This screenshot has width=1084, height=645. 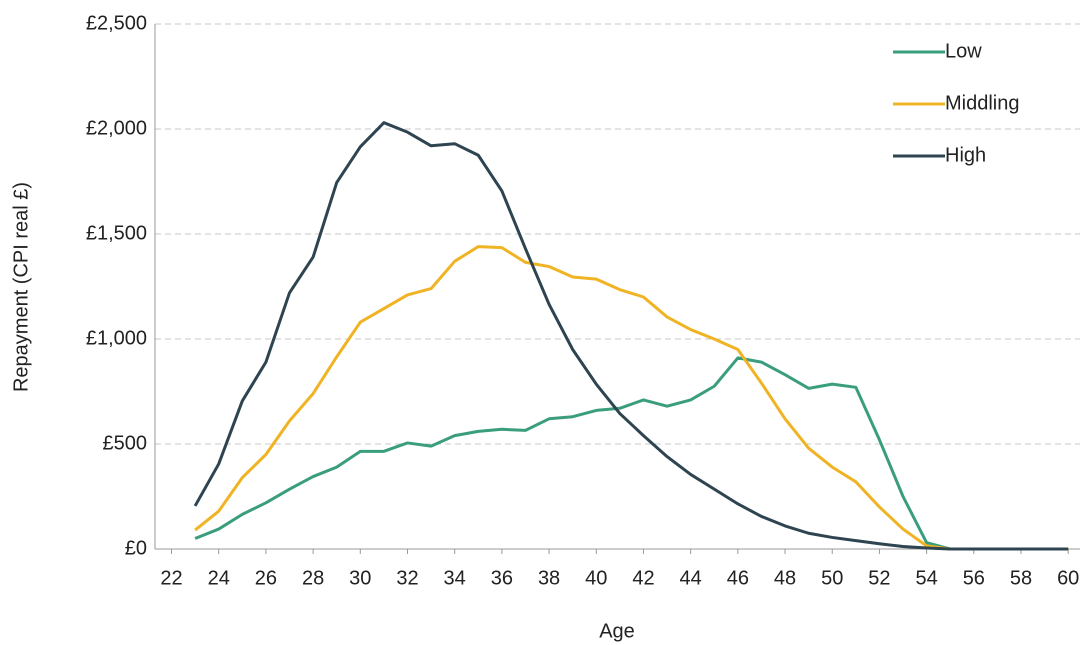 What do you see at coordinates (982, 103) in the screenshot?
I see `legend-label: Middling` at bounding box center [982, 103].